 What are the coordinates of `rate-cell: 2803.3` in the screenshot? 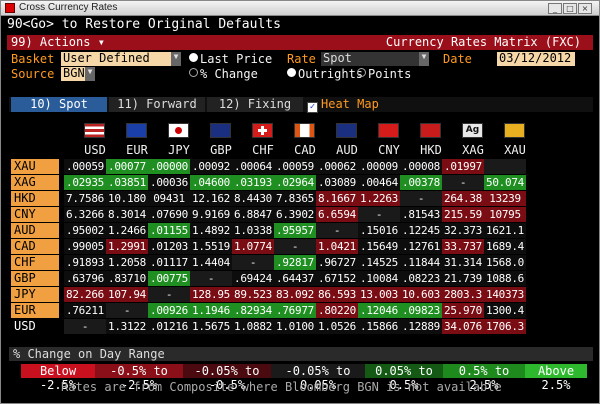 It's located at (463, 294).